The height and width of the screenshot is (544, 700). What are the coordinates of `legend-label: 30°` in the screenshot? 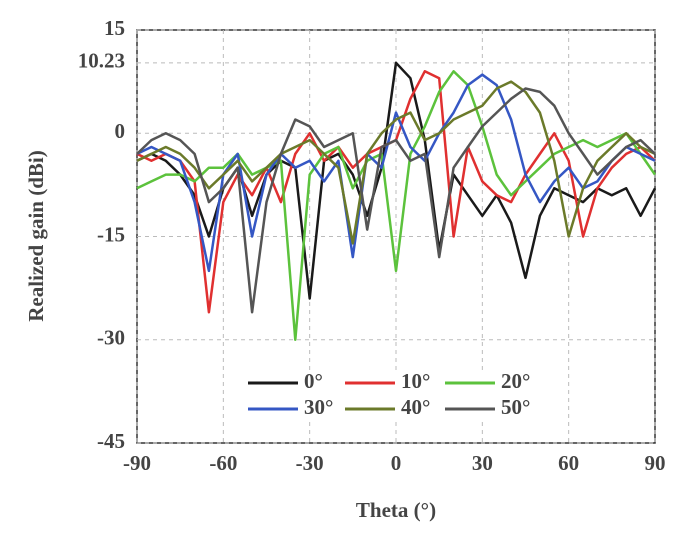 It's located at (318, 407).